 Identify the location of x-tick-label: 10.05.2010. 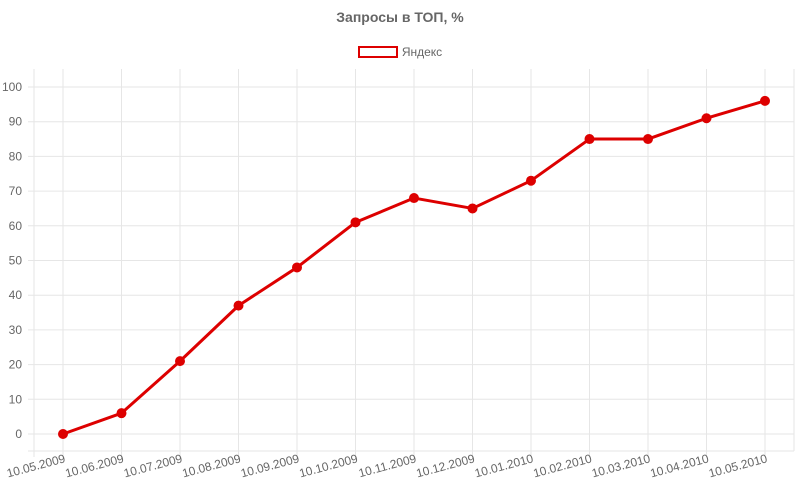
(738, 465).